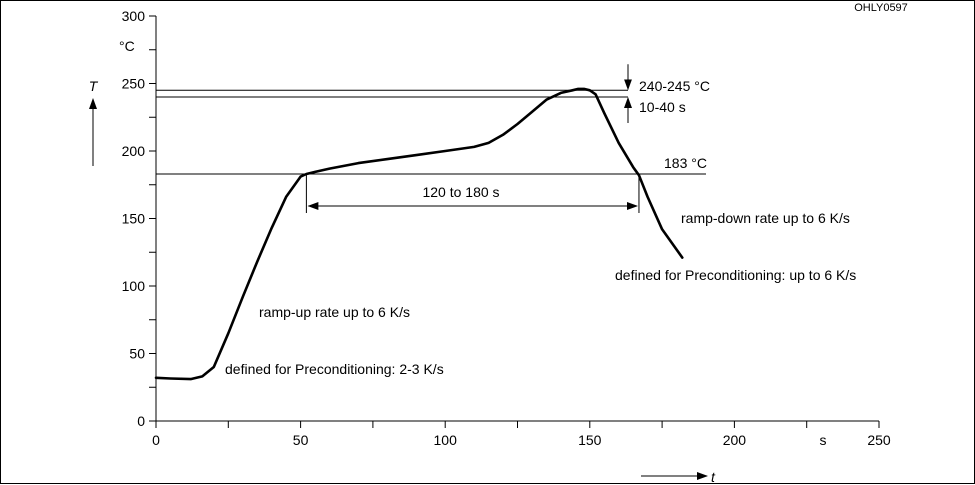 Image resolution: width=975 pixels, height=485 pixels. Describe the element at coordinates (134, 219) in the screenshot. I see `y-tick-label: 150` at that location.